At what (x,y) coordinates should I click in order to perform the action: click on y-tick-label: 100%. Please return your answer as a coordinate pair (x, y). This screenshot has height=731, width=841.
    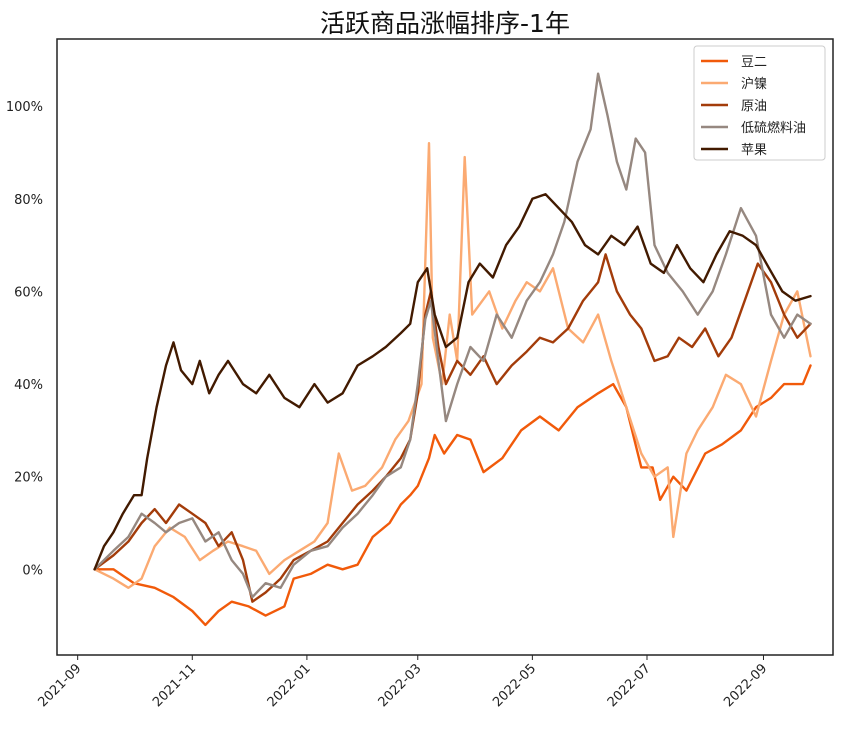
    Looking at the image, I should click on (24, 107).